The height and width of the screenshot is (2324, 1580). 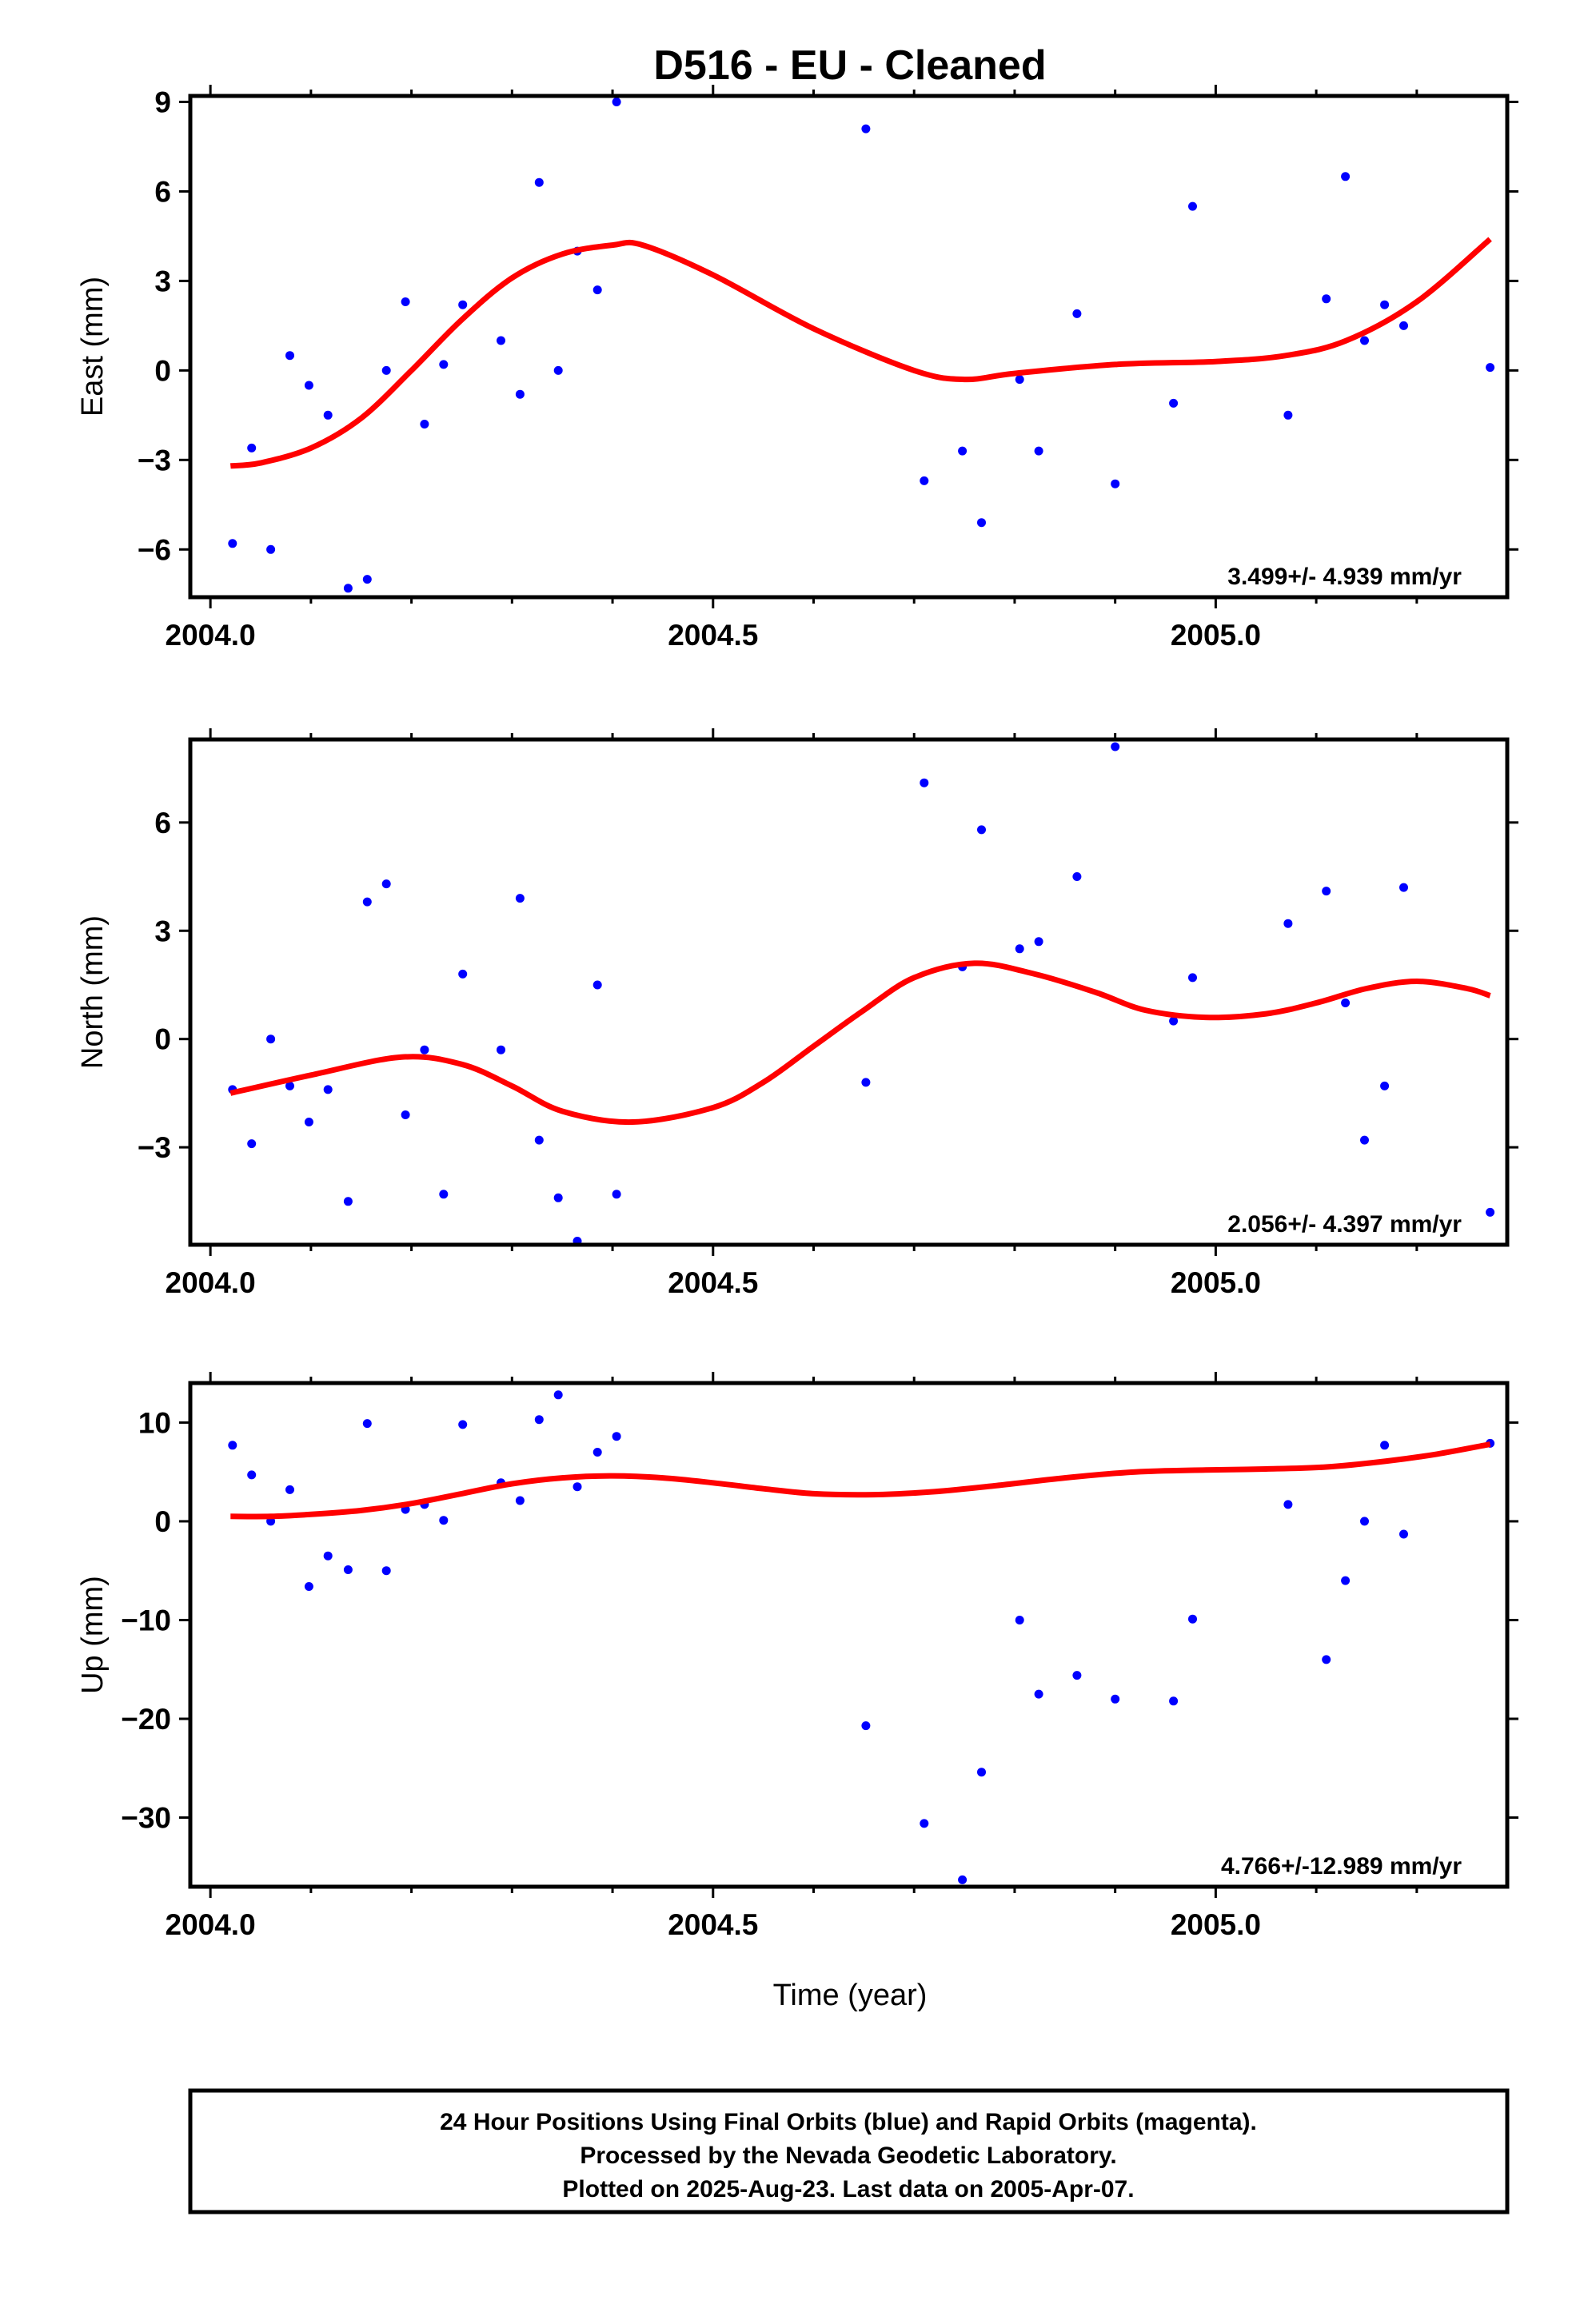 What do you see at coordinates (861, 353) in the screenshot?
I see `fit-curve-east` at bounding box center [861, 353].